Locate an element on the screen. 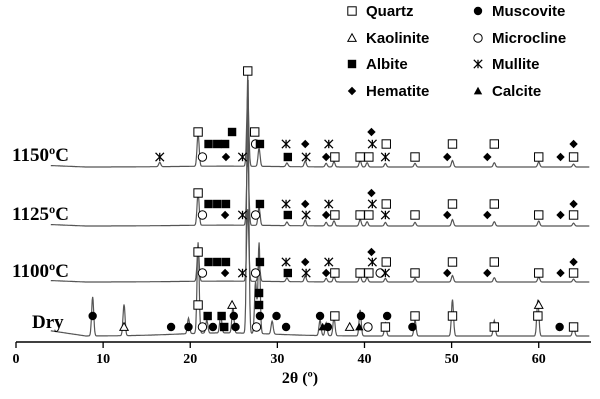 The image size is (600, 399). legend-label: Hematite is located at coordinates (397, 91).